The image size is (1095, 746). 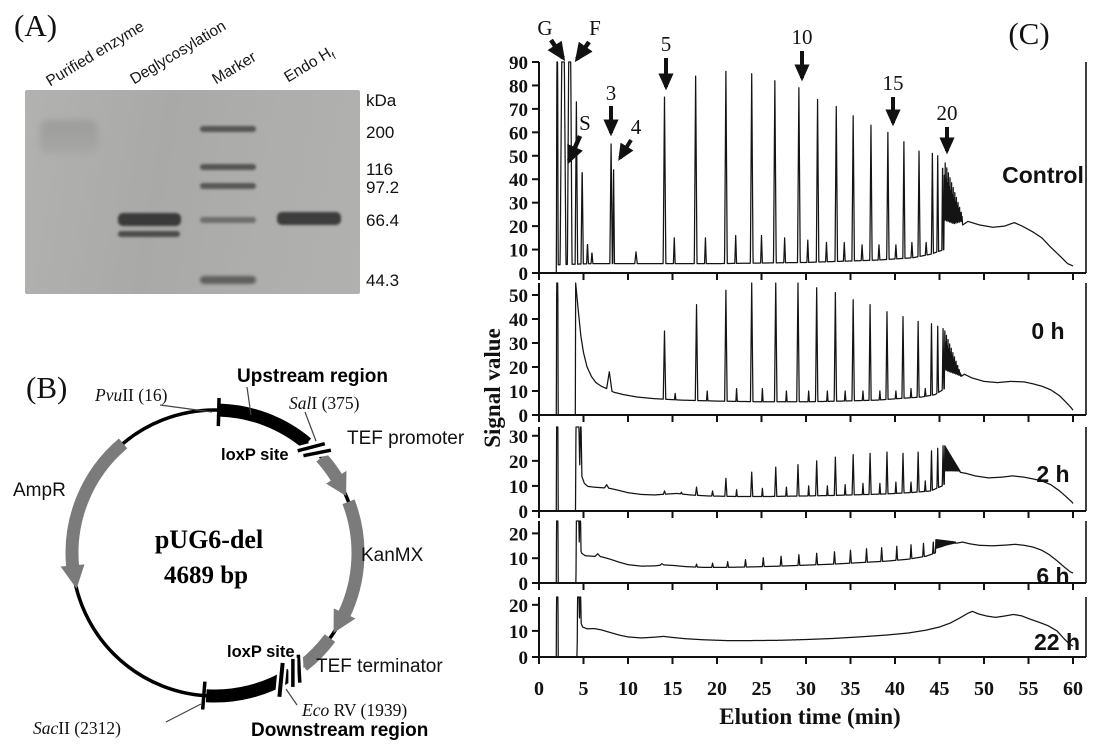 I want to click on x-tick-label: 50, so click(x=984, y=689).